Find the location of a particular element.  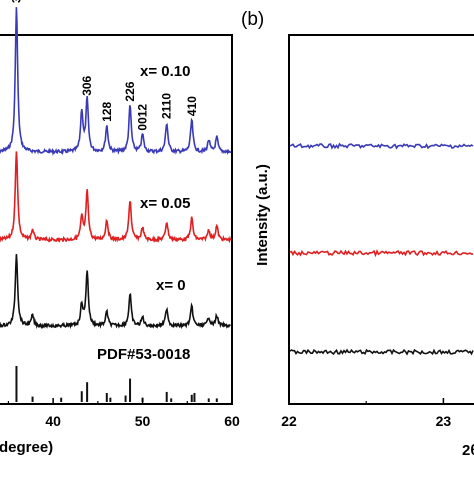

panel-a-x-tick-label-60: 60 is located at coordinates (232, 421).